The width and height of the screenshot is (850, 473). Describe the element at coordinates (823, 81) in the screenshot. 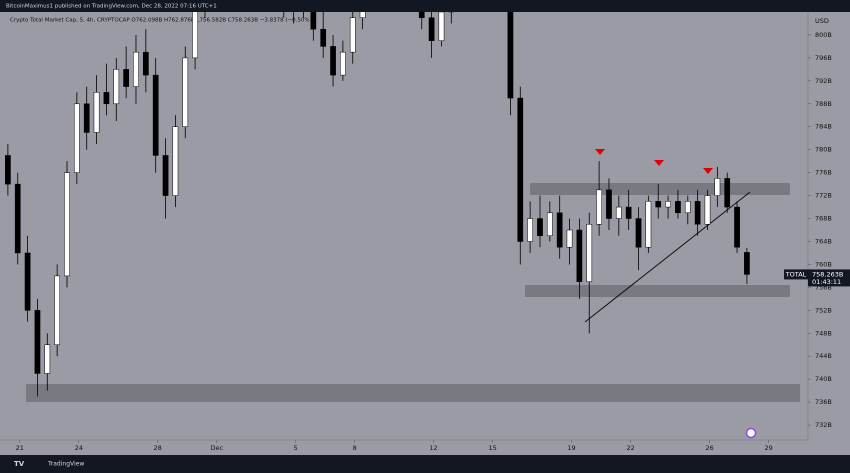

I see `y-tick-label: 792B` at that location.